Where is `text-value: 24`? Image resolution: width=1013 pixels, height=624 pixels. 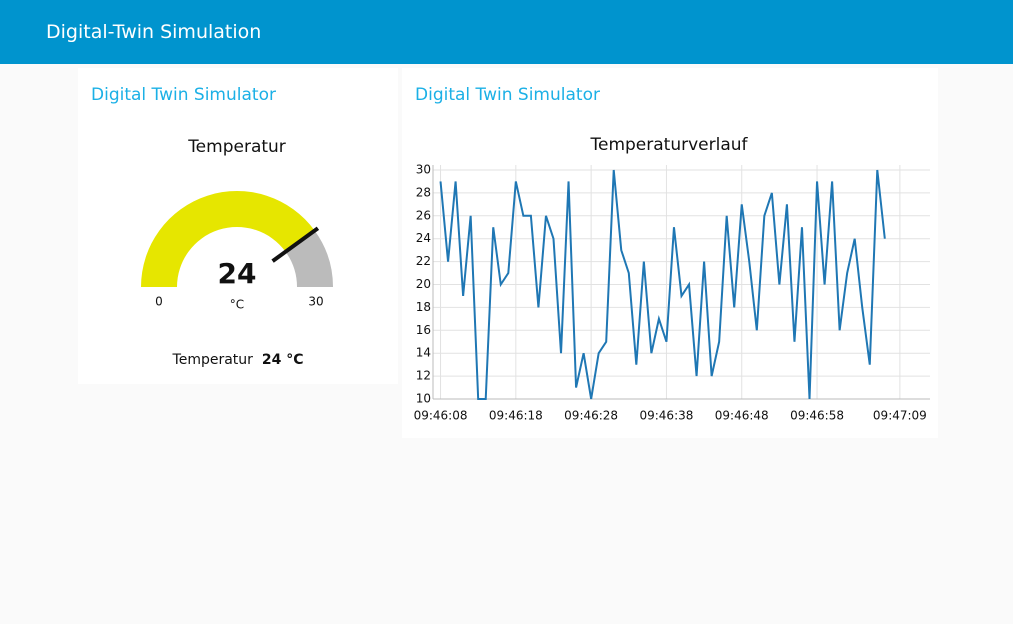 text-value: 24 is located at coordinates (271, 360).